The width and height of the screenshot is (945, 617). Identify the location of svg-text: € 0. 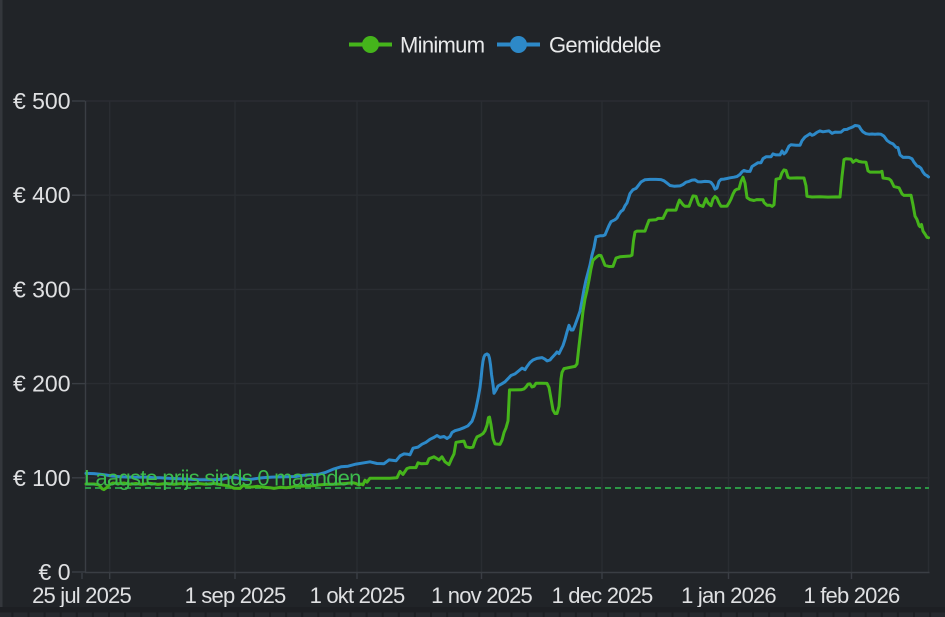
(55, 572).